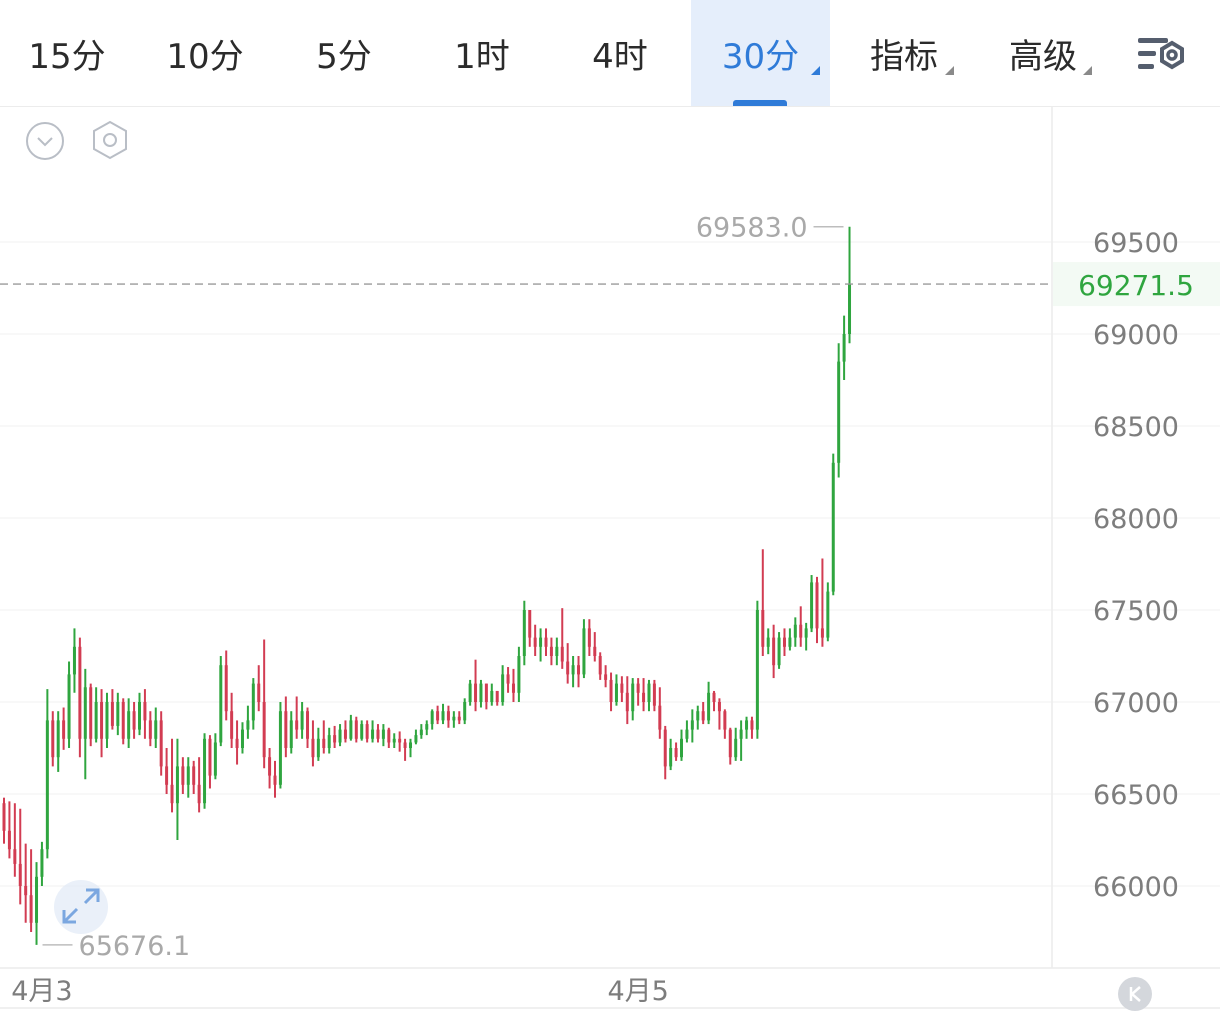 The height and width of the screenshot is (1022, 1220). I want to click on fullscreen-button, so click(81, 907).